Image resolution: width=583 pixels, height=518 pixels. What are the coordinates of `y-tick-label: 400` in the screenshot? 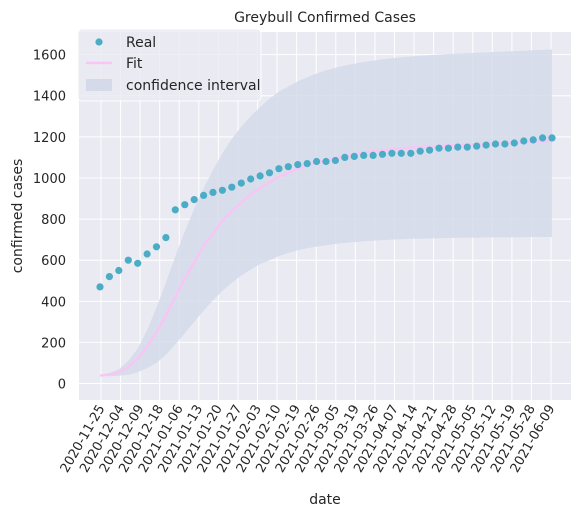 It's located at (53, 302).